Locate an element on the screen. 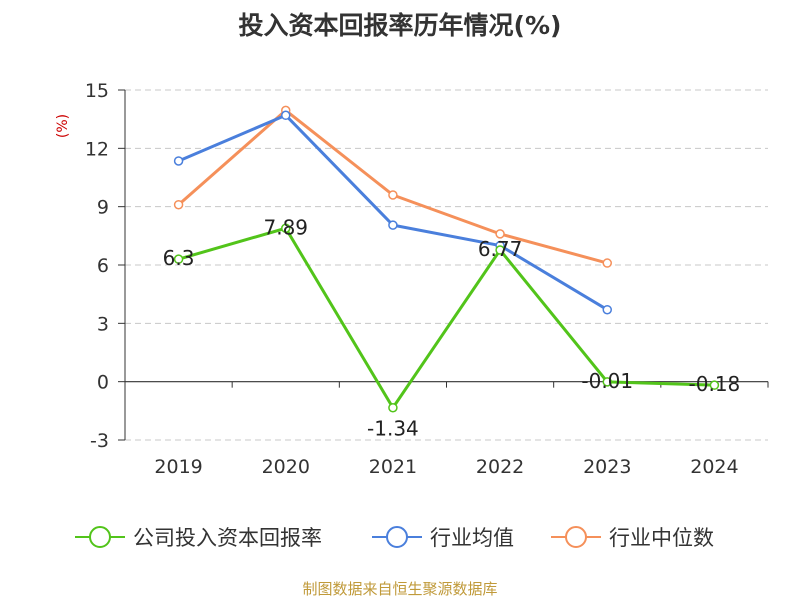 This screenshot has width=800, height=600. data-label: 6.3 is located at coordinates (179, 258).